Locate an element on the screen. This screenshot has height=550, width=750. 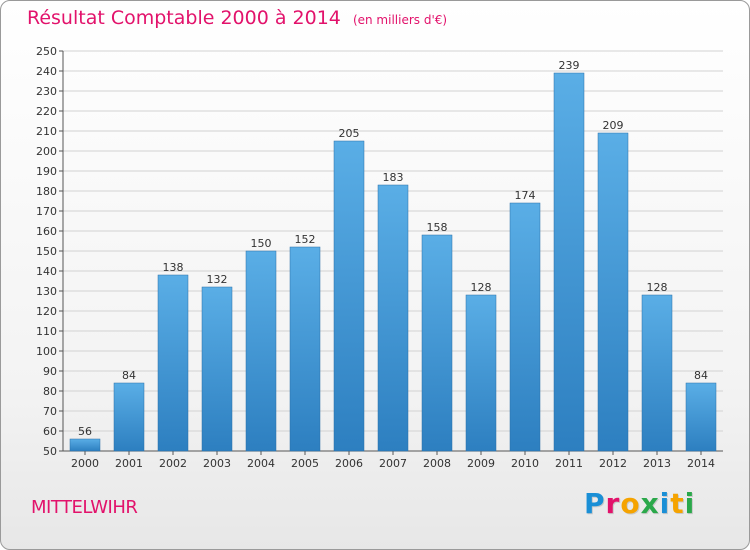
x-tick-label: 2012 is located at coordinates (613, 463).